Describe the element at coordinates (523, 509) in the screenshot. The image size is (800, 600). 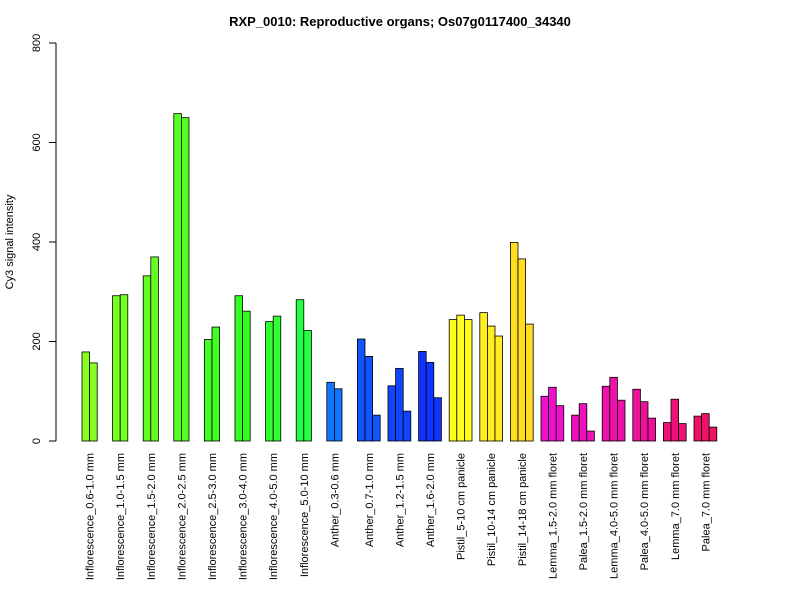
I see `x-tick-label: Pistil_14-18 cm panicle` at that location.